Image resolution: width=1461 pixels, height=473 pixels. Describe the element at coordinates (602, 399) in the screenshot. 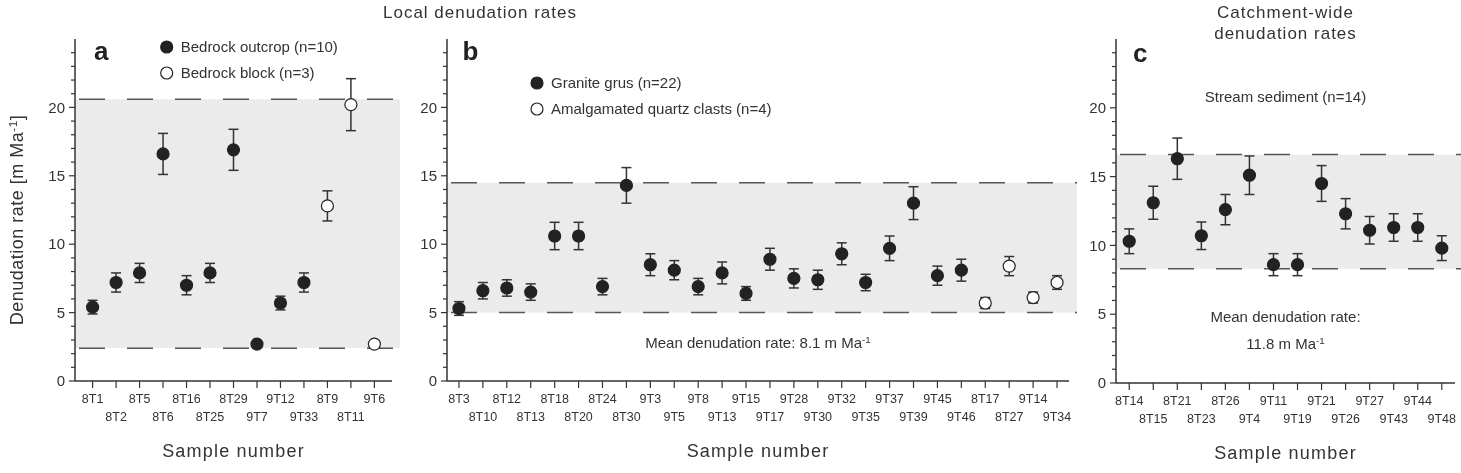

I see `x-tick-label: 8T24` at that location.